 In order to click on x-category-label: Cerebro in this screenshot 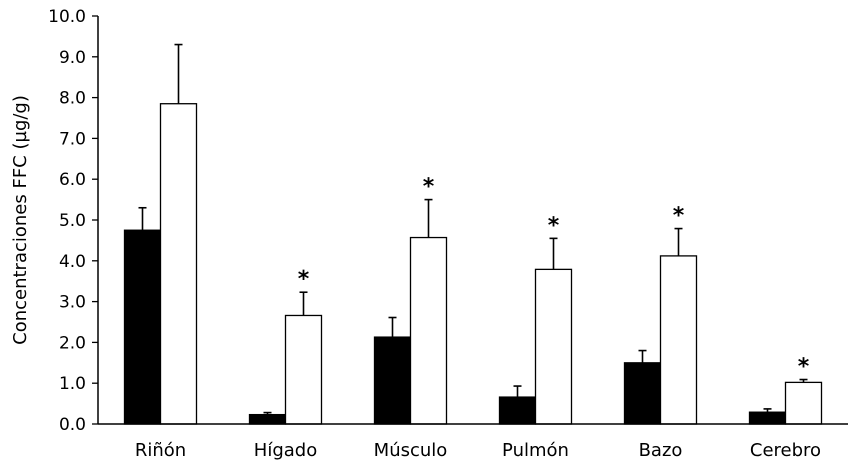, I will do `click(785, 450)`.